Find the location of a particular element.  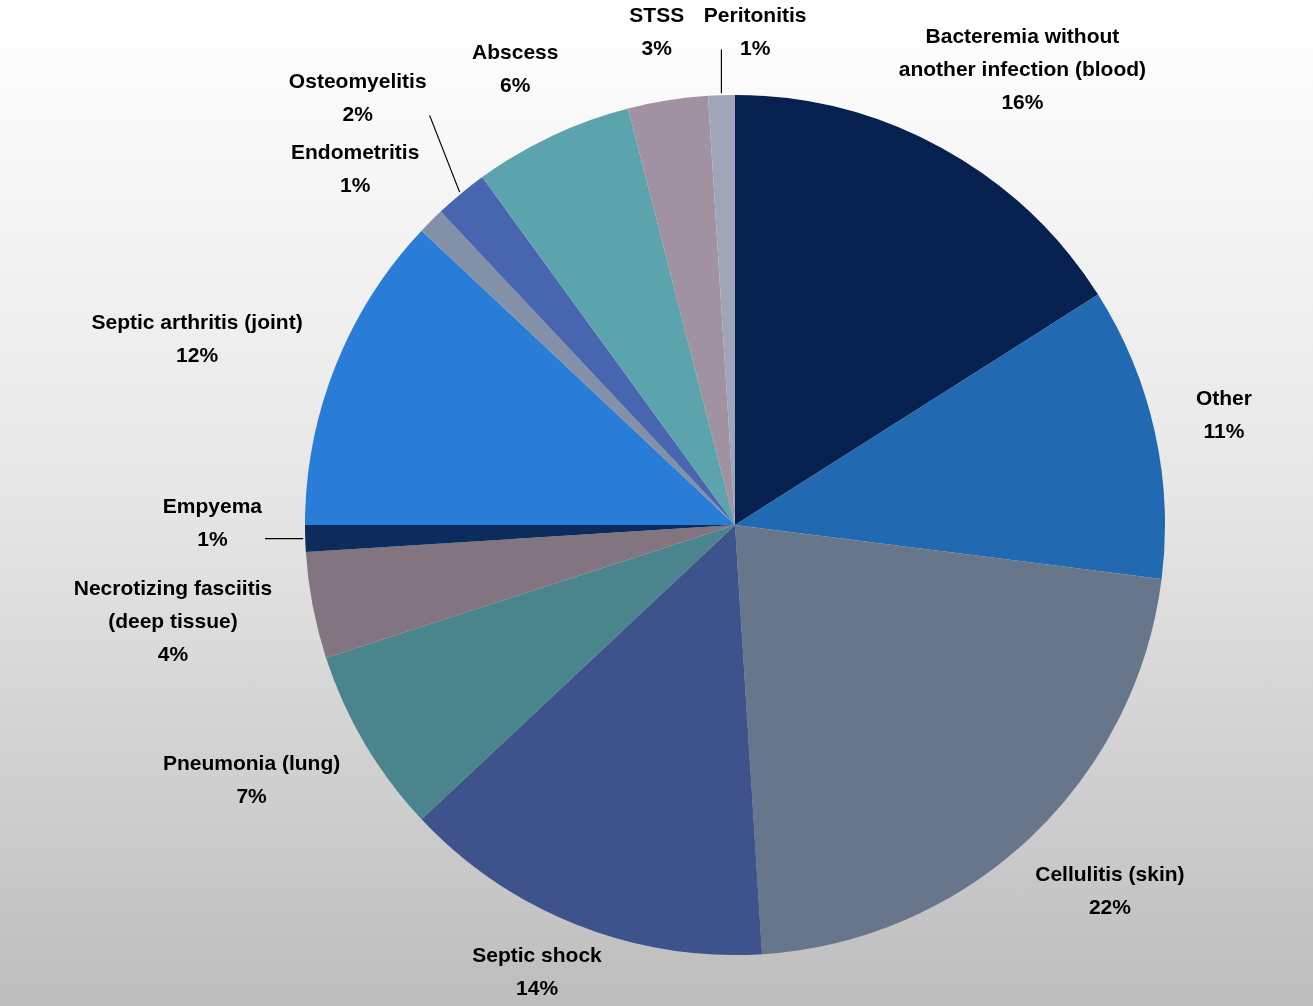

slice-label: Necrotizing fasciitis (deep tissue) is located at coordinates (173, 604).